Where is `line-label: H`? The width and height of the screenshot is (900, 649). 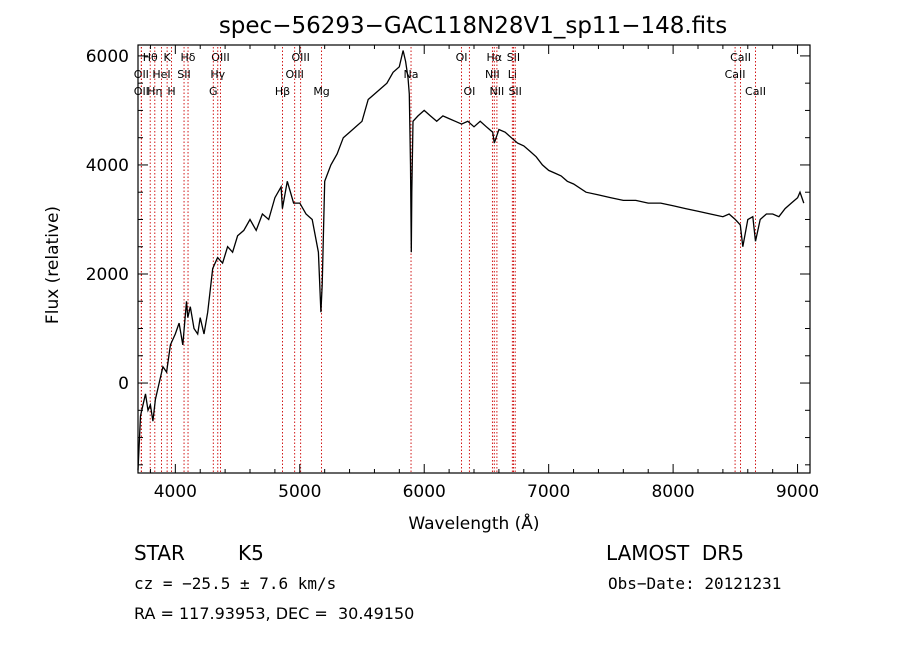 line-label: H is located at coordinates (171, 91).